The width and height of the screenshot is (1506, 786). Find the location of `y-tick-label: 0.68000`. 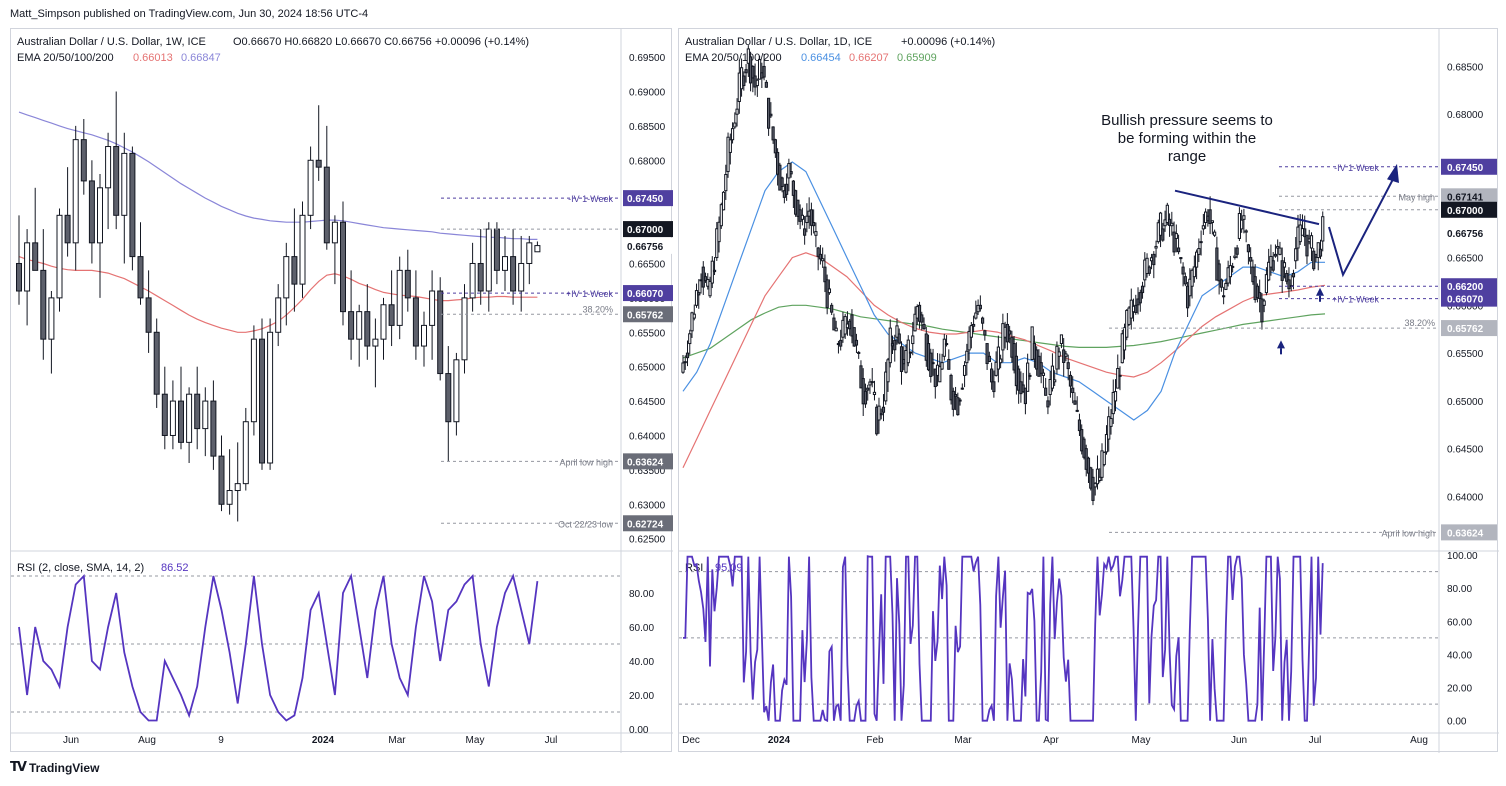

y-tick-label: 0.68000 is located at coordinates (1465, 115).